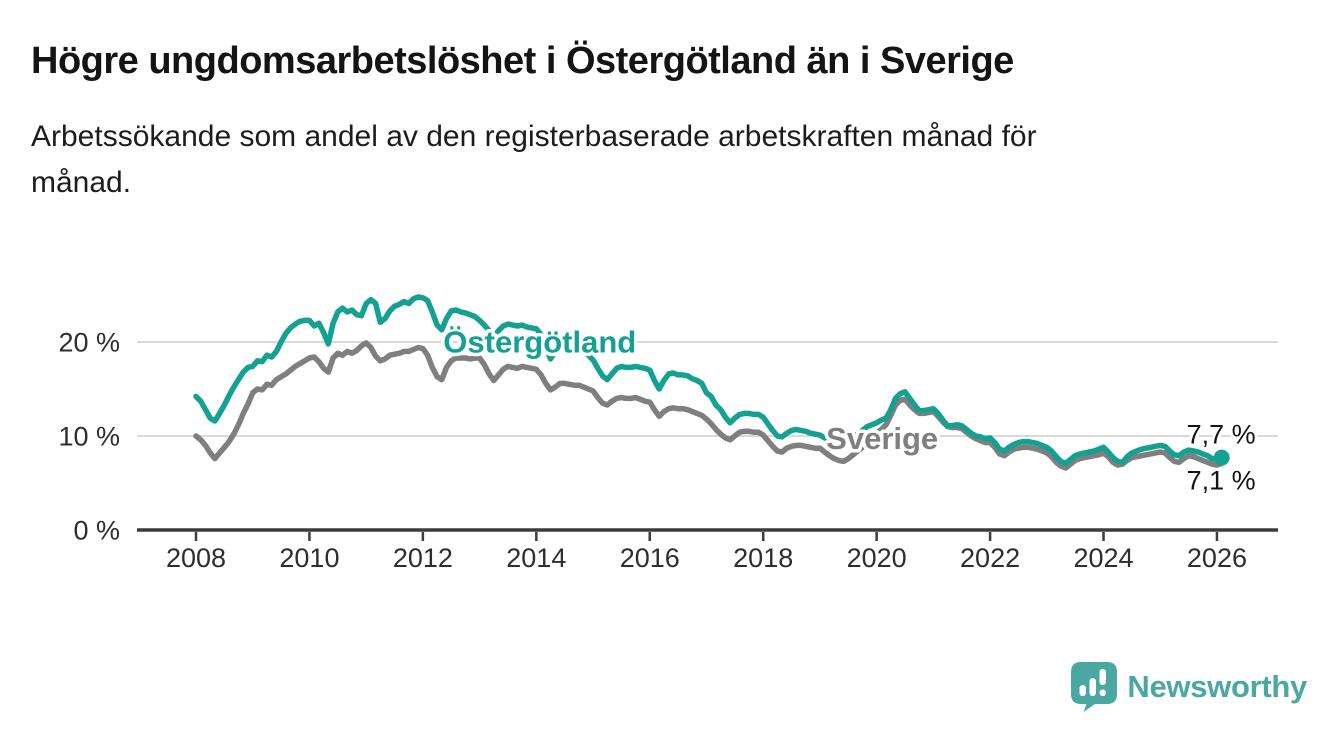 The width and height of the screenshot is (1340, 734). What do you see at coordinates (1217, 686) in the screenshot?
I see `newsworthy-logo-text: Newsworthy` at bounding box center [1217, 686].